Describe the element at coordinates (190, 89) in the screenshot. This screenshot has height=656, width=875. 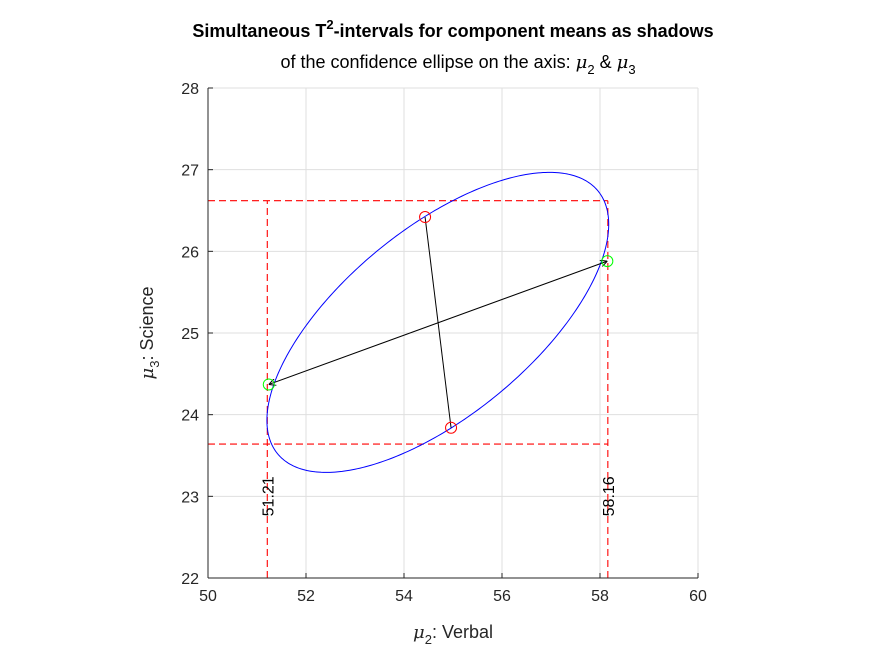
I see `y-tick-label: 28` at that location.